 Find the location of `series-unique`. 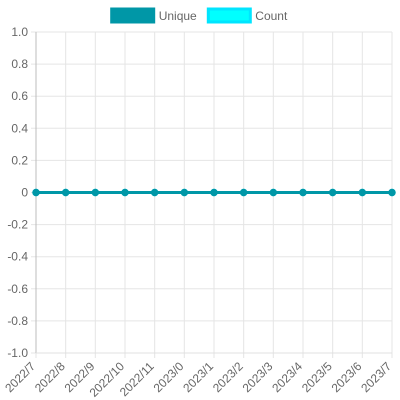

series-unique is located at coordinates (214, 192).